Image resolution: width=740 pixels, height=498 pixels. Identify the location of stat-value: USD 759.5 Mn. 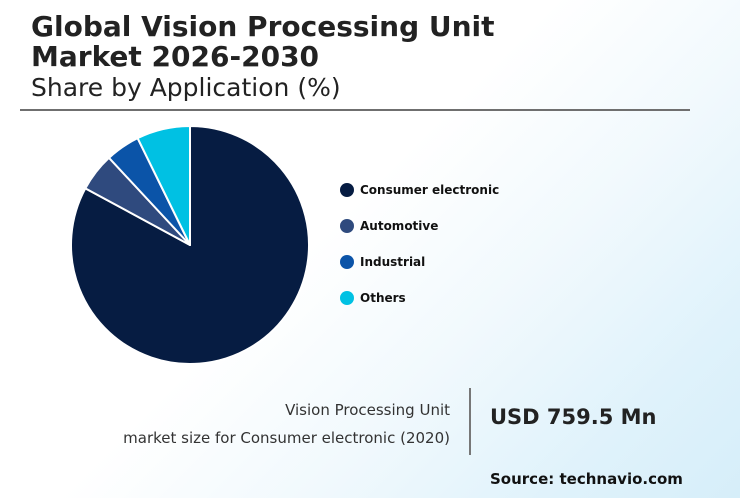
(573, 417).